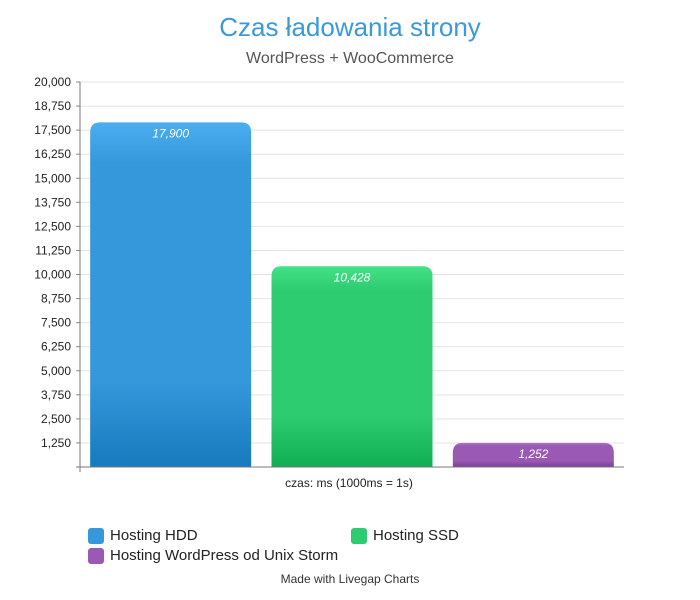 This screenshot has width=700, height=600. What do you see at coordinates (154, 535) in the screenshot?
I see `legend-label: Hosting HDD` at bounding box center [154, 535].